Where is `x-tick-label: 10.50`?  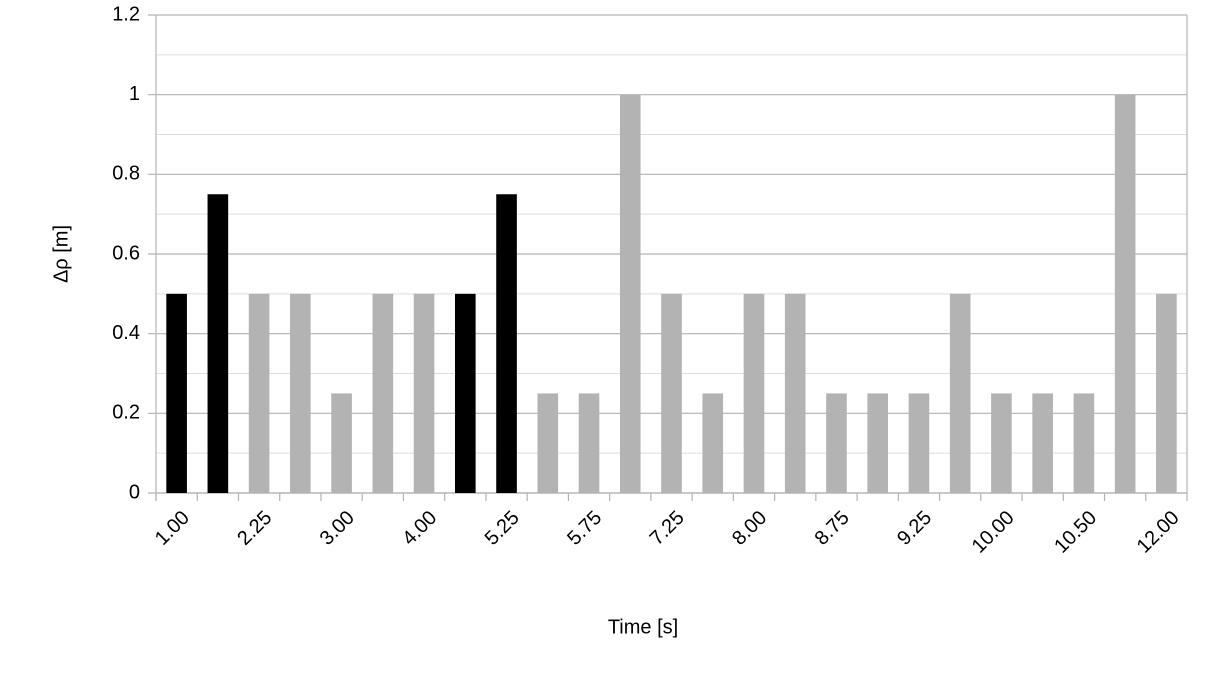 x-tick-label: 10.50 is located at coordinates (1075, 532).